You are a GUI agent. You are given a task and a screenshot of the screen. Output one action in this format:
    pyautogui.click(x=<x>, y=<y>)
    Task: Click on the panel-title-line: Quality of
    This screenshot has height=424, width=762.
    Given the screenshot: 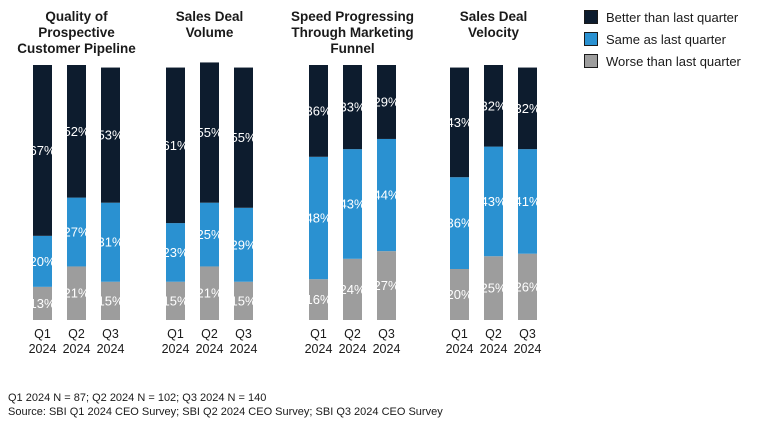 What is the action you would take?
    pyautogui.click(x=76, y=16)
    